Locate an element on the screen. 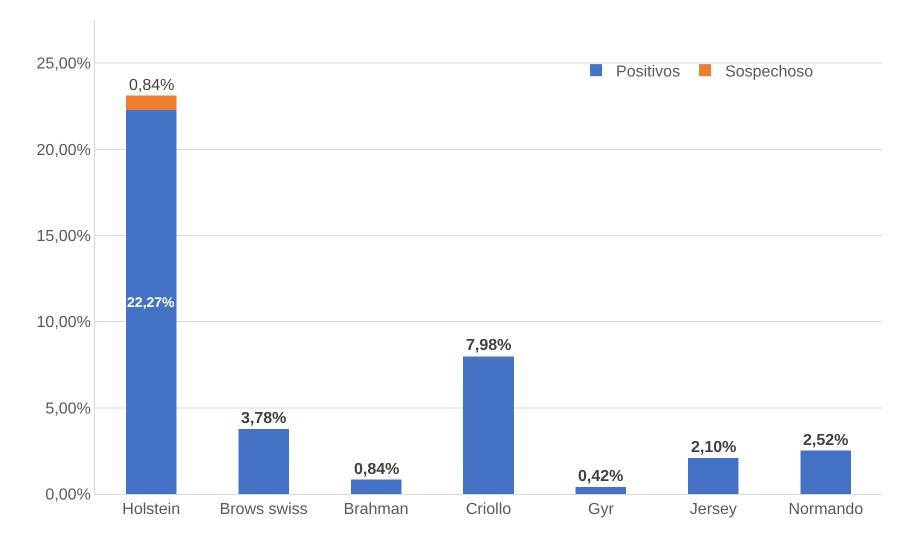  x-tick-label: Jersey is located at coordinates (713, 509).